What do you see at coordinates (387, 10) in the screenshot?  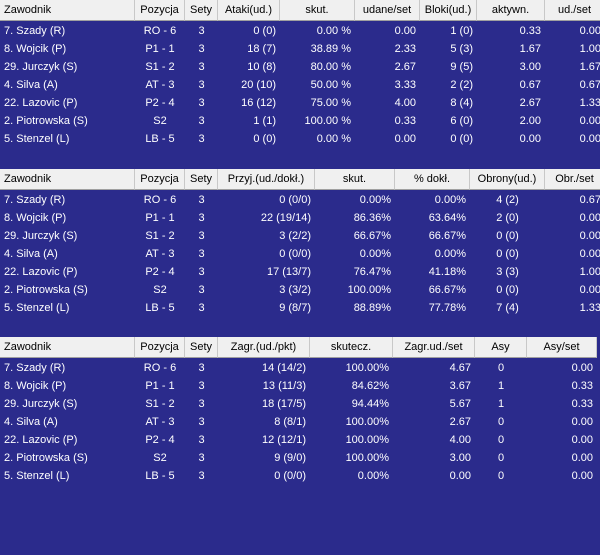 I see `column-header: udane/set` at bounding box center [387, 10].